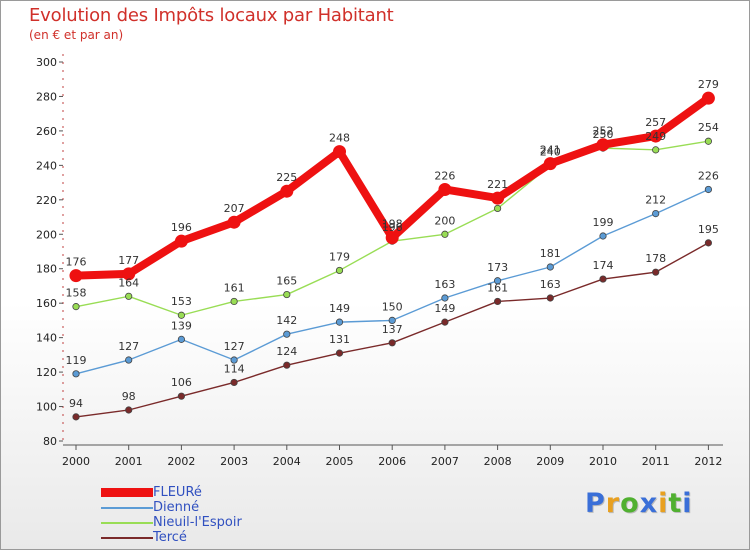 The image size is (750, 550). Describe the element at coordinates (129, 461) in the screenshot. I see `x-tick-label: 2001` at that location.